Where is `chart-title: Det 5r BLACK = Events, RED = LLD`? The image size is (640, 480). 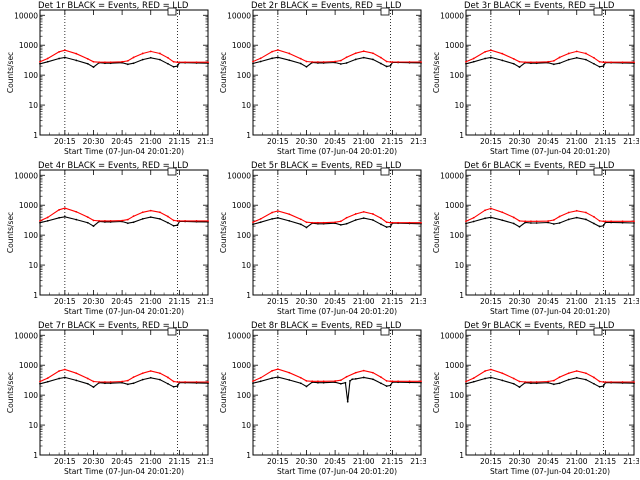 chart-title: Det 5r BLACK = Events, RED = LLD is located at coordinates (326, 166).